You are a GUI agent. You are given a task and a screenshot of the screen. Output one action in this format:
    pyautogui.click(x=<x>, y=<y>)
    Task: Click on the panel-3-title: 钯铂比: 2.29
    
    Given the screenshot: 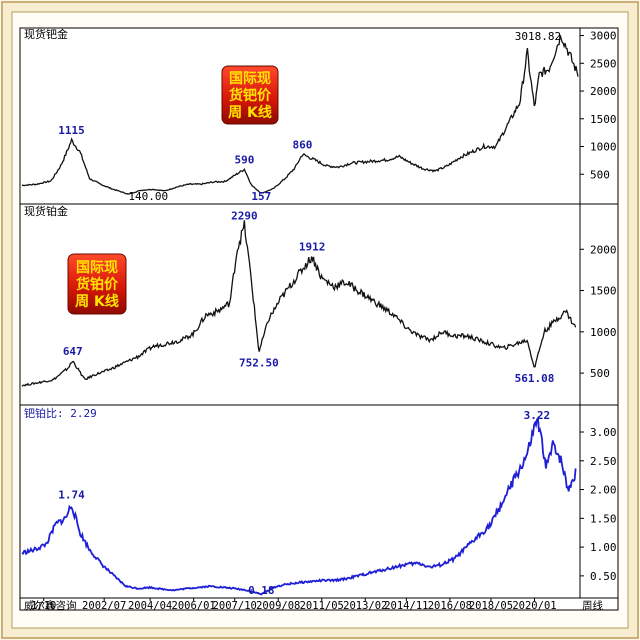 What is the action you would take?
    pyautogui.click(x=60, y=413)
    